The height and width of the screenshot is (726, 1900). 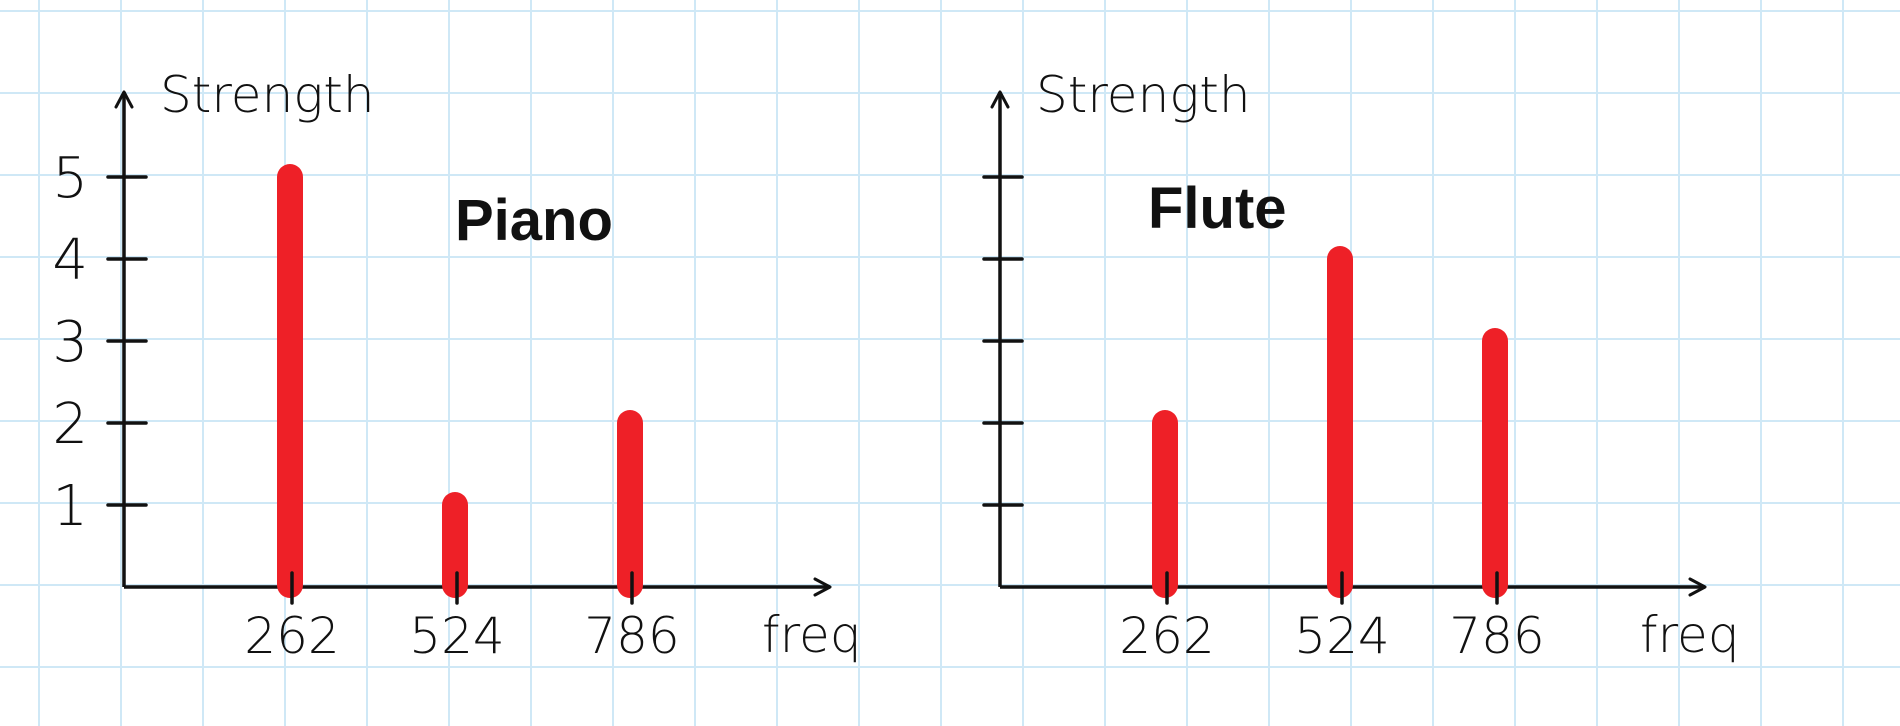 What do you see at coordinates (100, 342) in the screenshot?
I see `y-ticks: 1 2 3 4 5` at bounding box center [100, 342].